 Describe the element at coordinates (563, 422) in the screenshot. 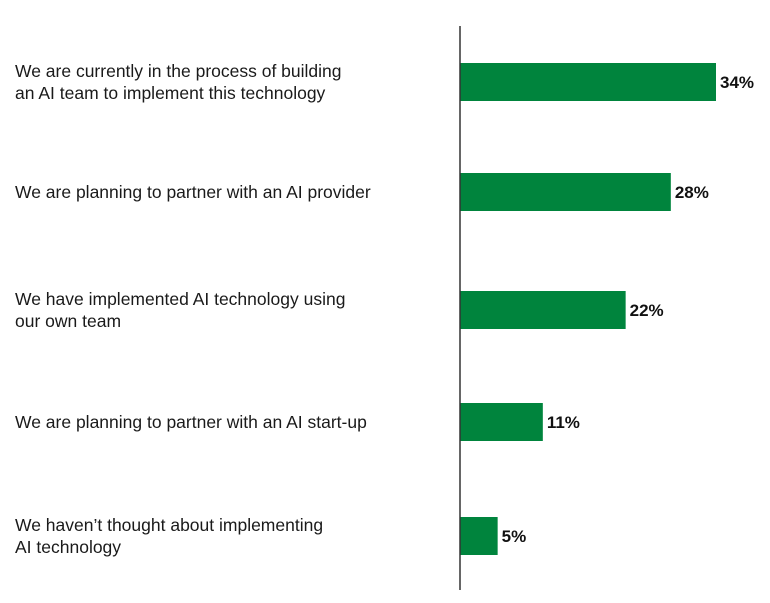

I see `value-label-4: 11%` at that location.